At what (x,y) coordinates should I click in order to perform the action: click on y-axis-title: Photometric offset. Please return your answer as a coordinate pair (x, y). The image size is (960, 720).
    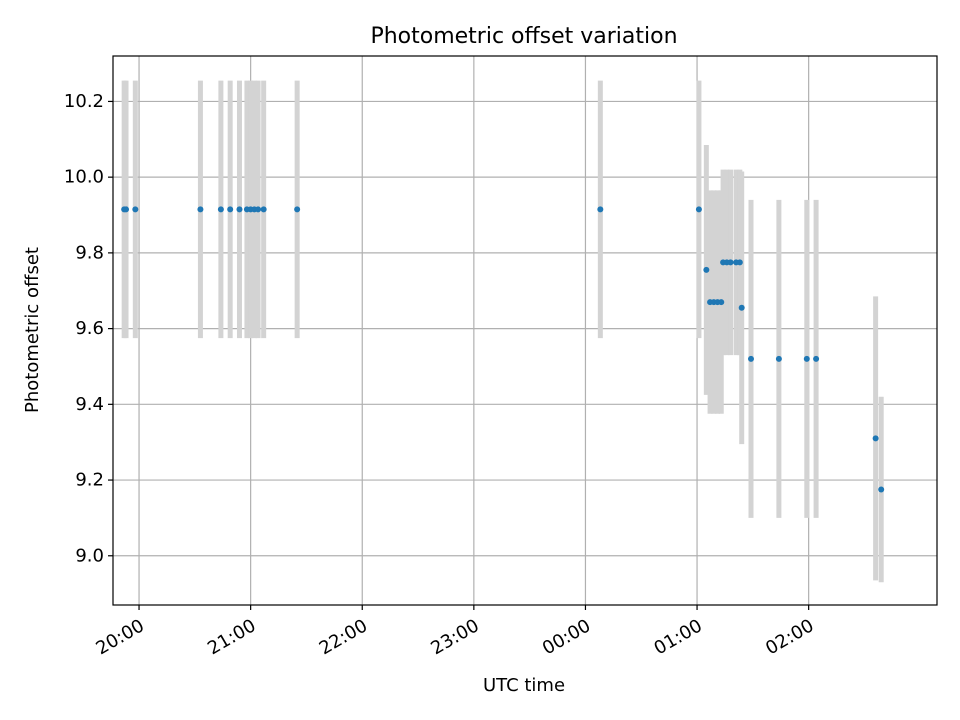
    Looking at the image, I should click on (32, 330).